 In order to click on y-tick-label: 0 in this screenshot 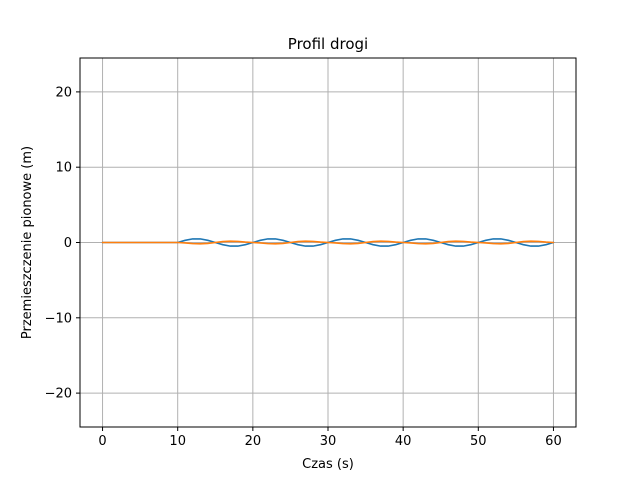, I will do `click(68, 243)`.